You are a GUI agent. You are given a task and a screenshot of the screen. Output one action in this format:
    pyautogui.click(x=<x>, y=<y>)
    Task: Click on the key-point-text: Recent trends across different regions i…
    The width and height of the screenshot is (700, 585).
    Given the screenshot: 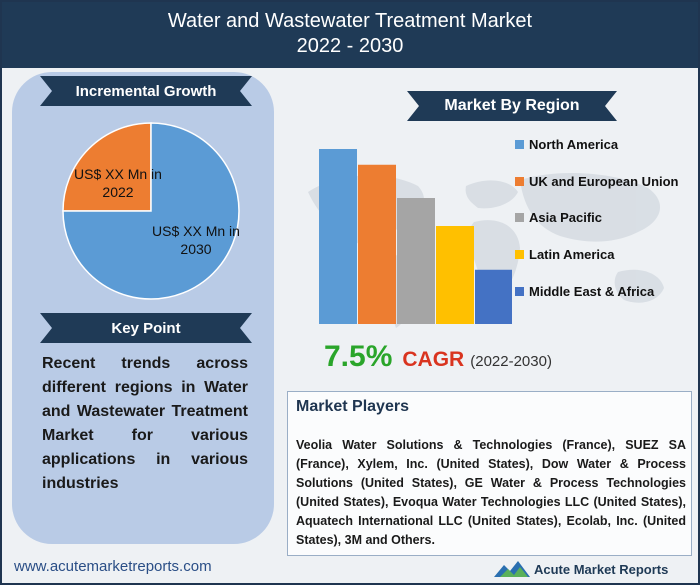 What is the action you would take?
    pyautogui.click(x=145, y=423)
    